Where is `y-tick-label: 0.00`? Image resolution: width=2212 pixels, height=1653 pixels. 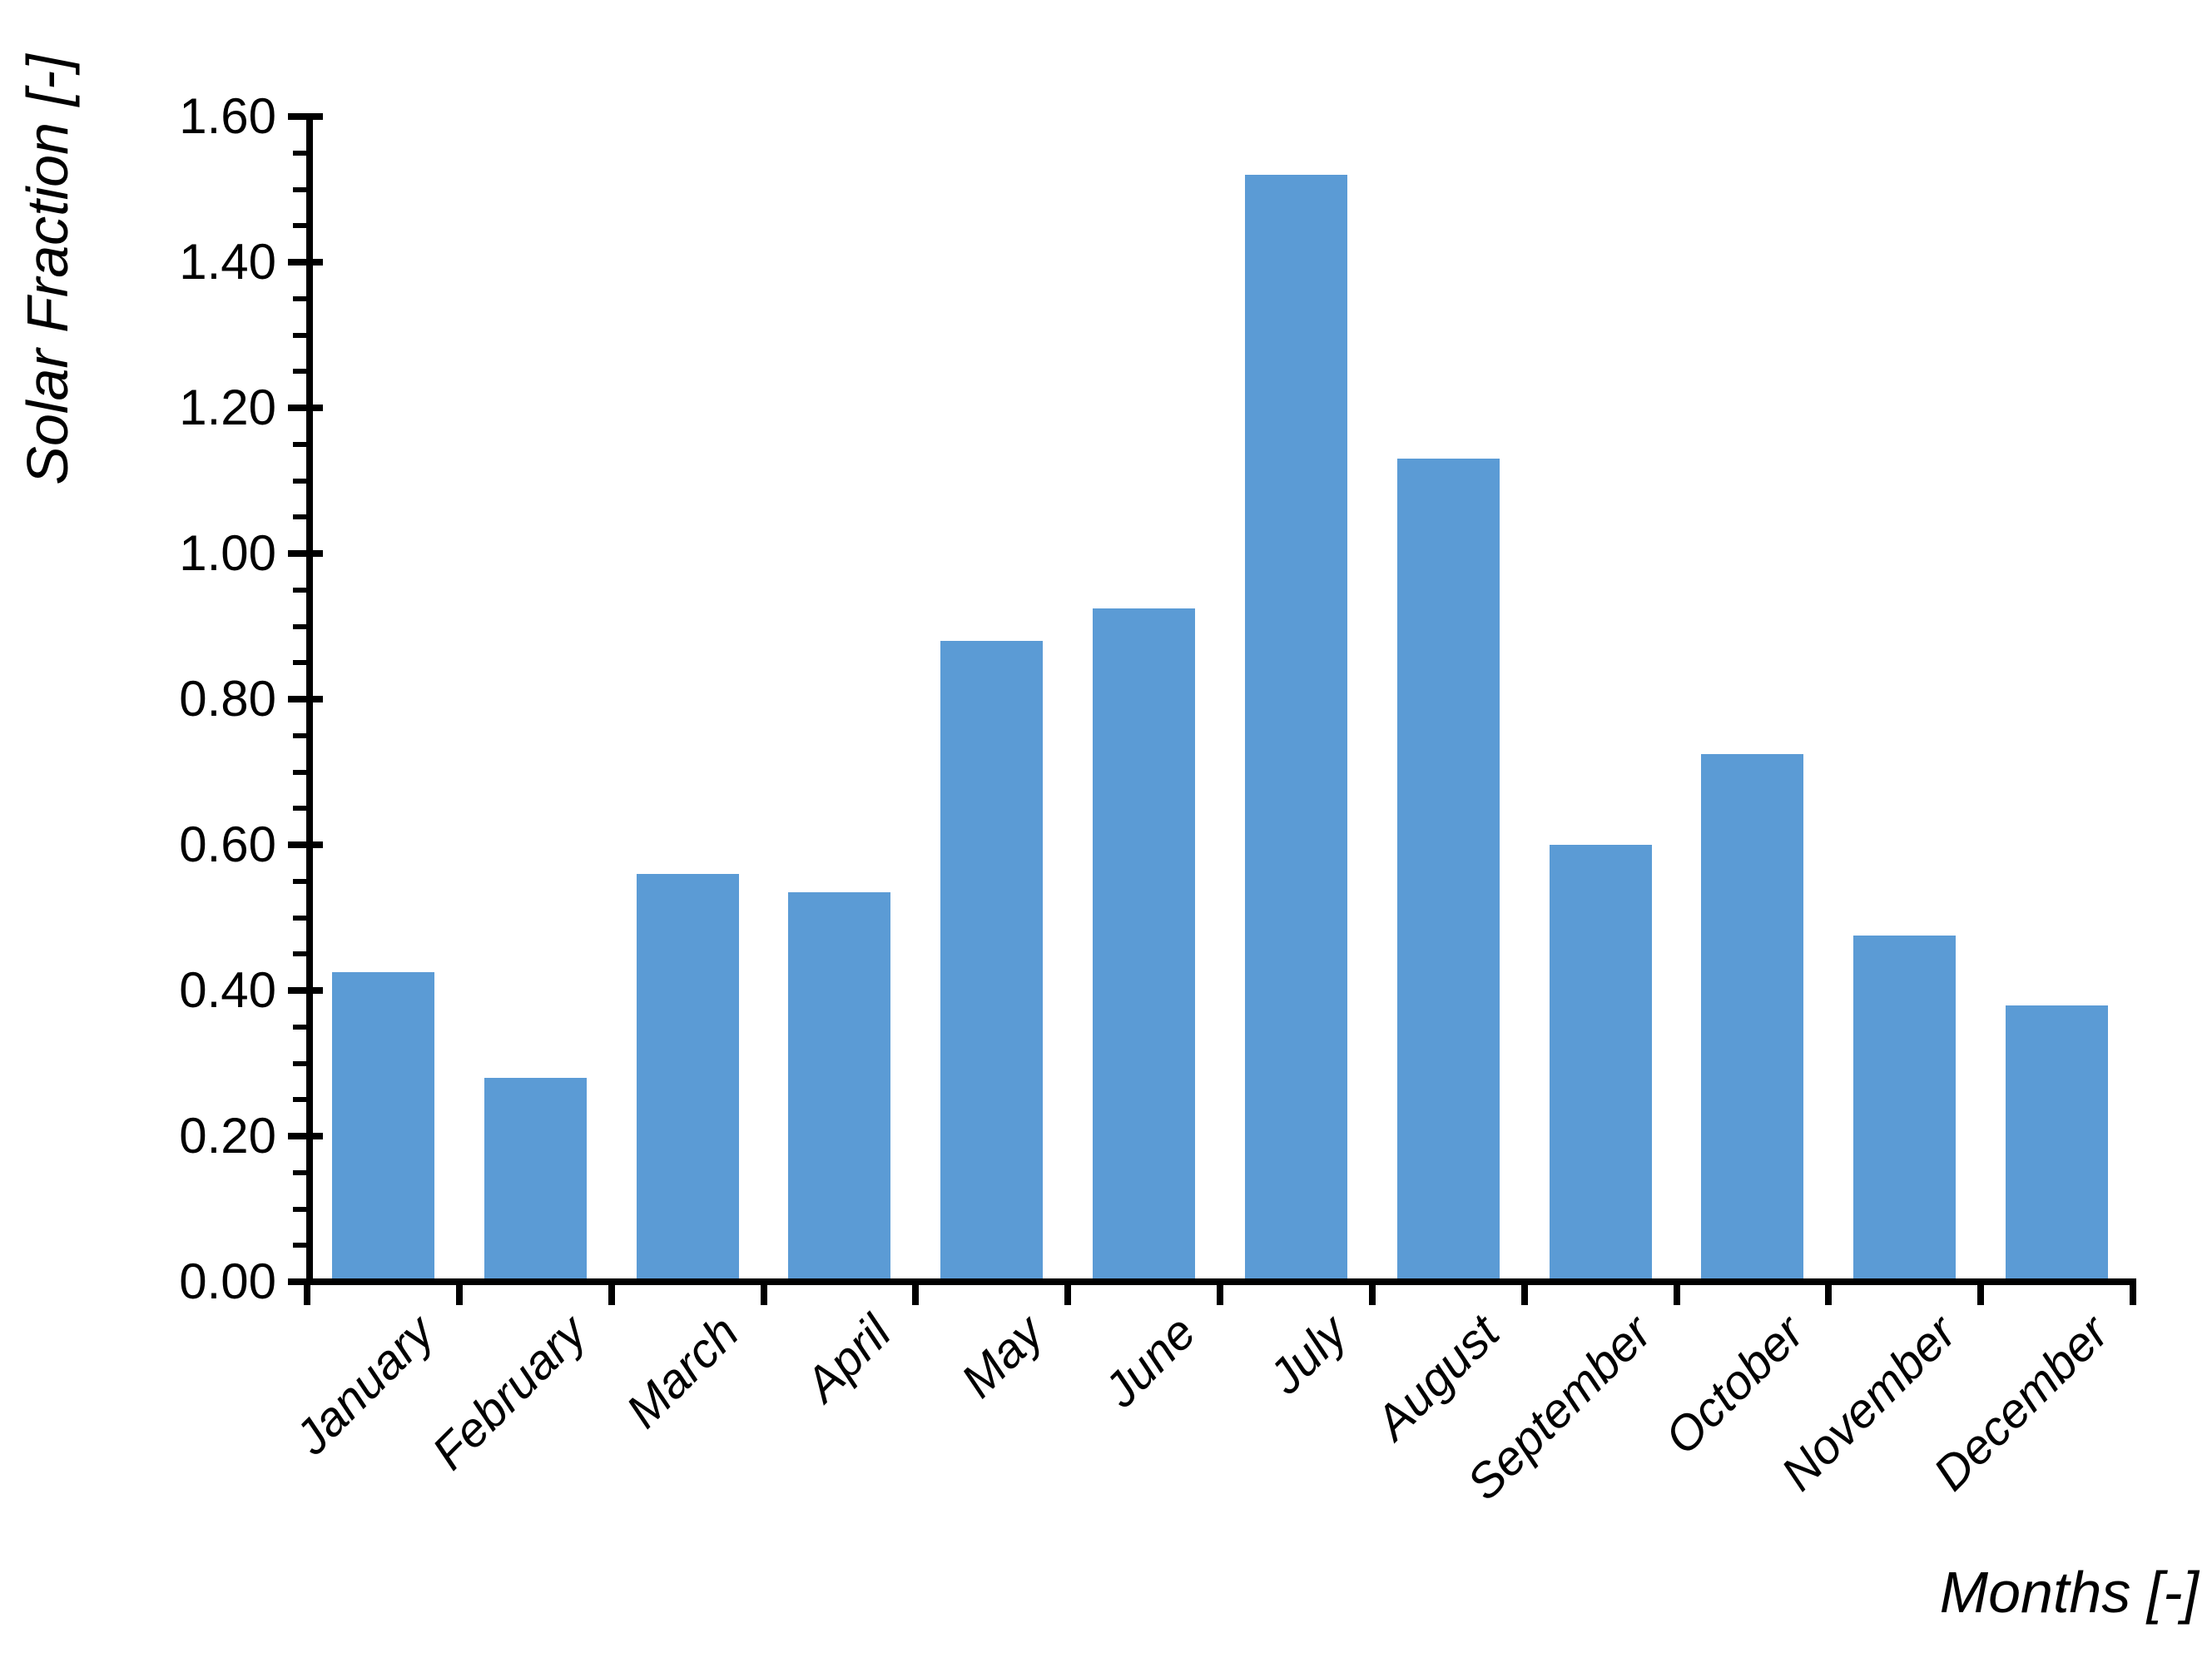 y-tick-label: 0.00 is located at coordinates (228, 1281).